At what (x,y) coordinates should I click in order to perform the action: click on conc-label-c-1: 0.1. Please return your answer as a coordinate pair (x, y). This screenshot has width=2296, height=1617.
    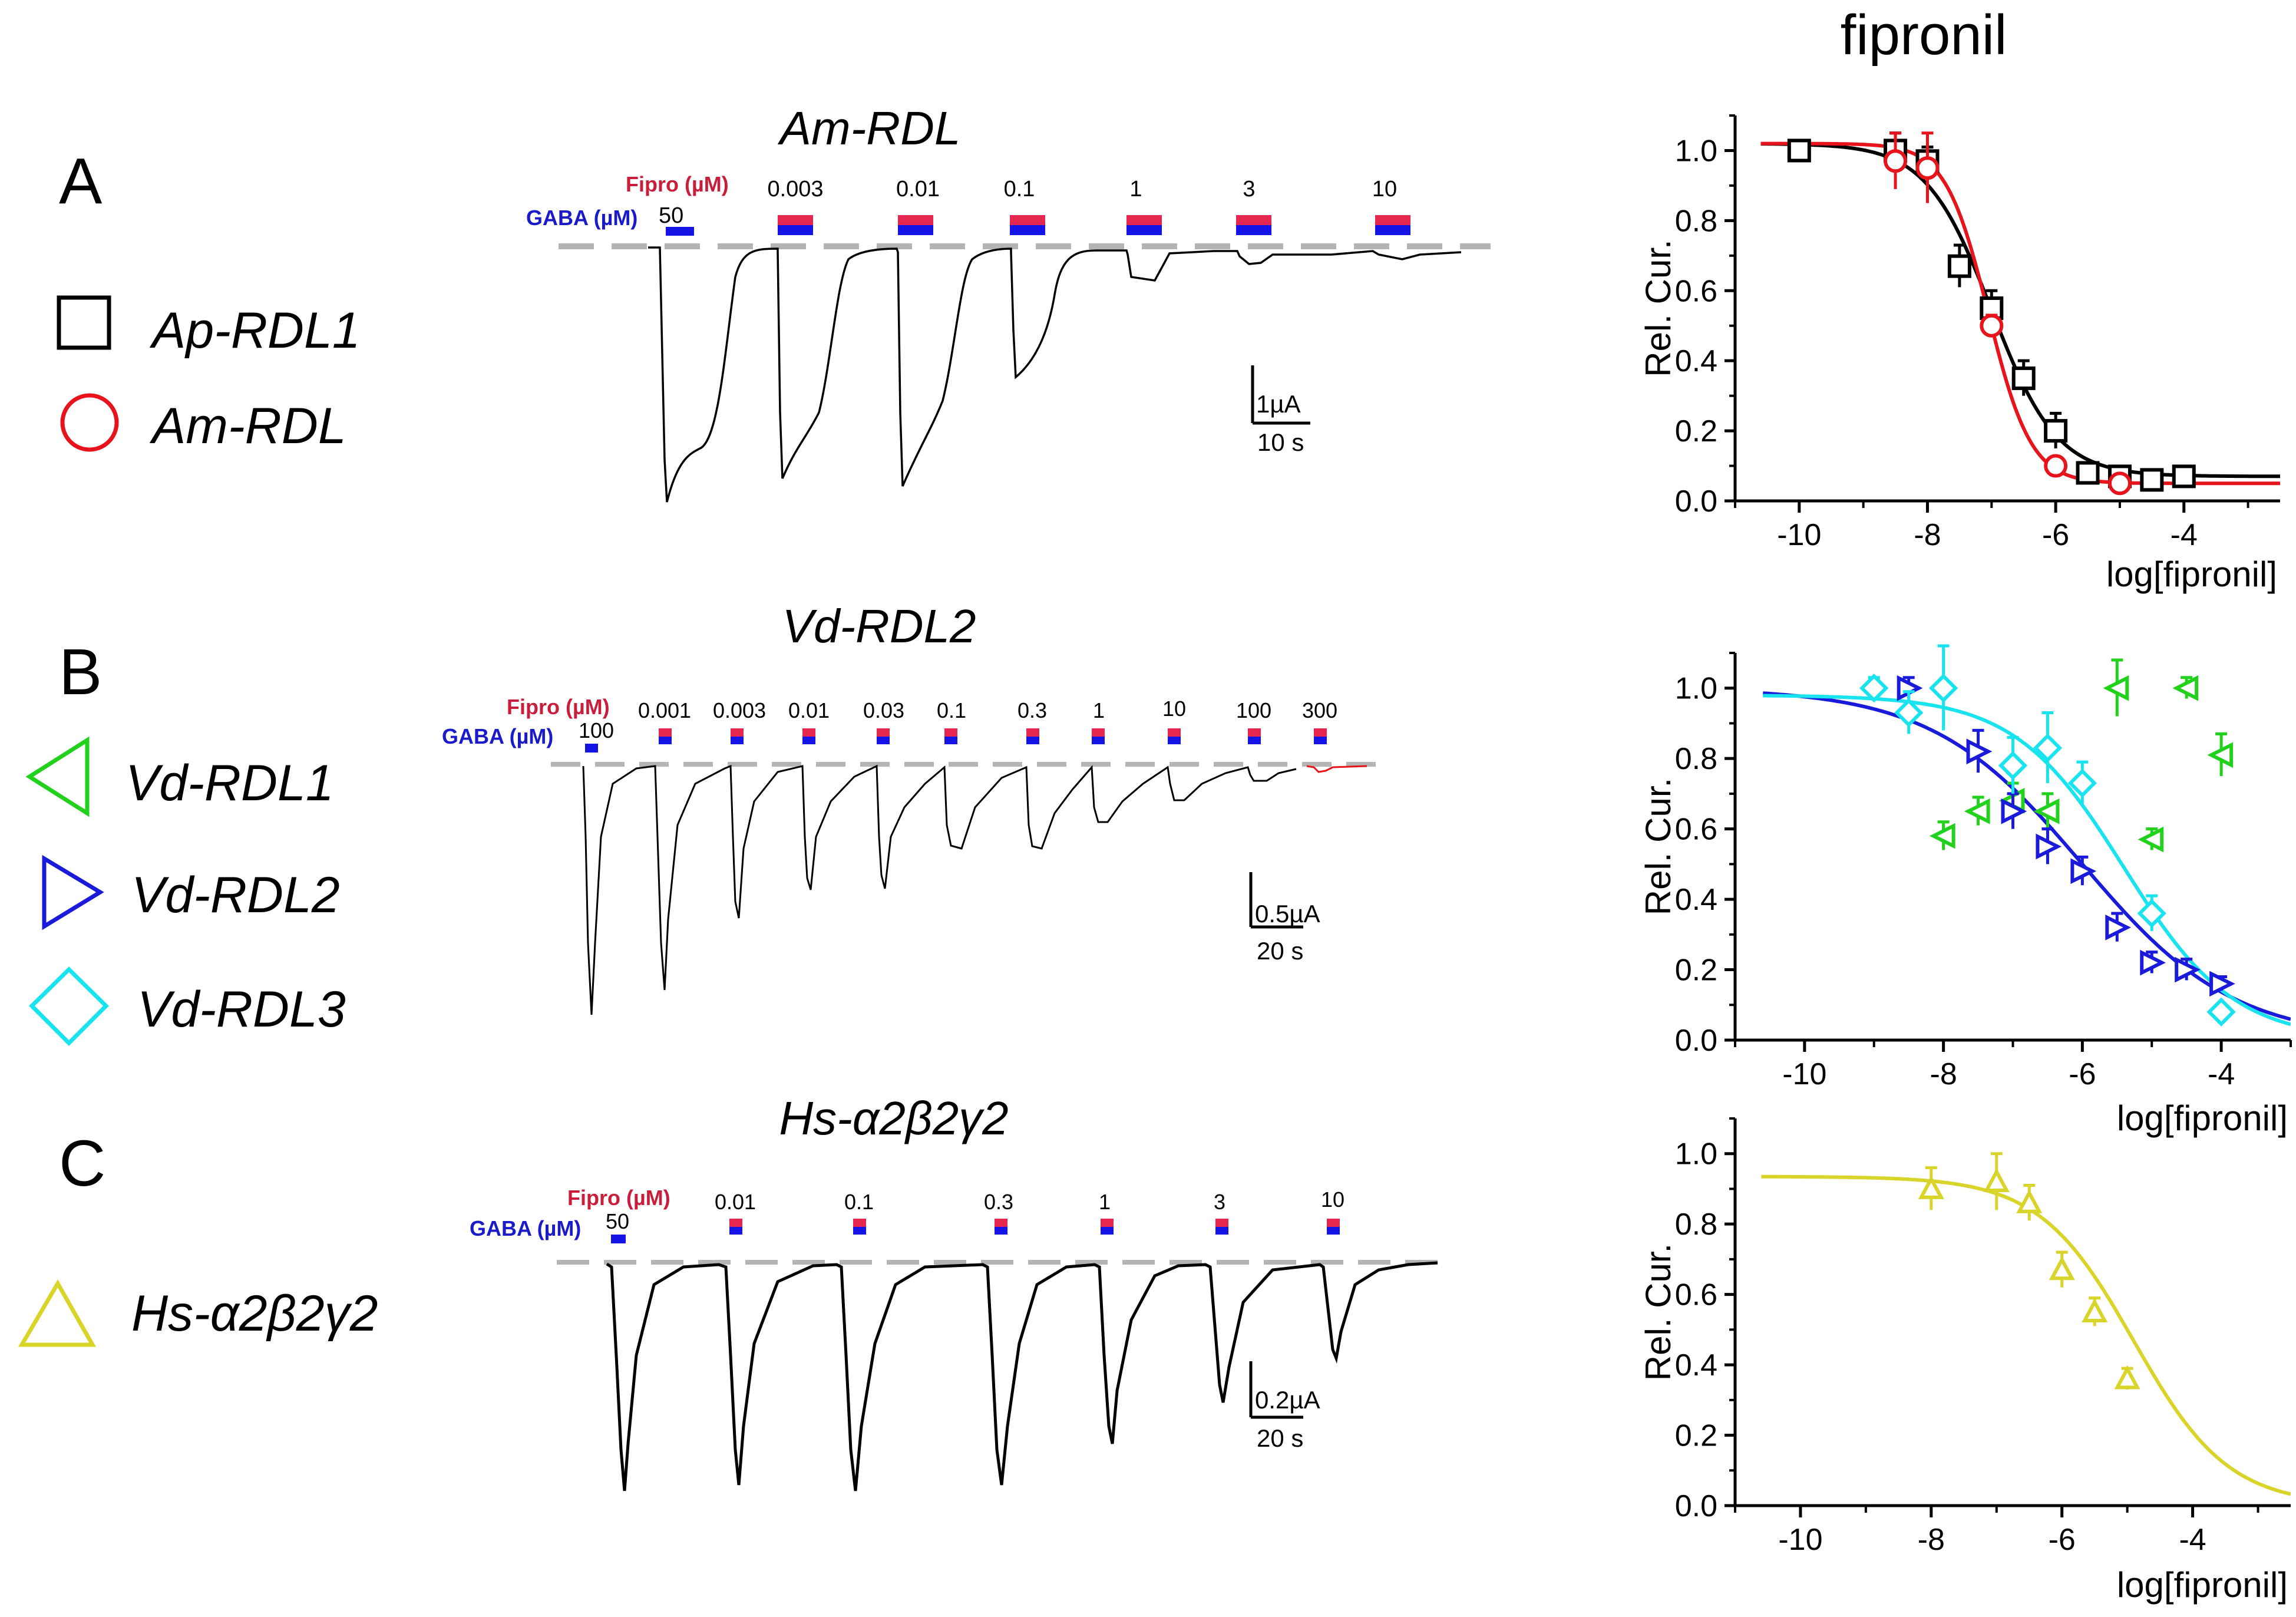
    Looking at the image, I should click on (859, 1202).